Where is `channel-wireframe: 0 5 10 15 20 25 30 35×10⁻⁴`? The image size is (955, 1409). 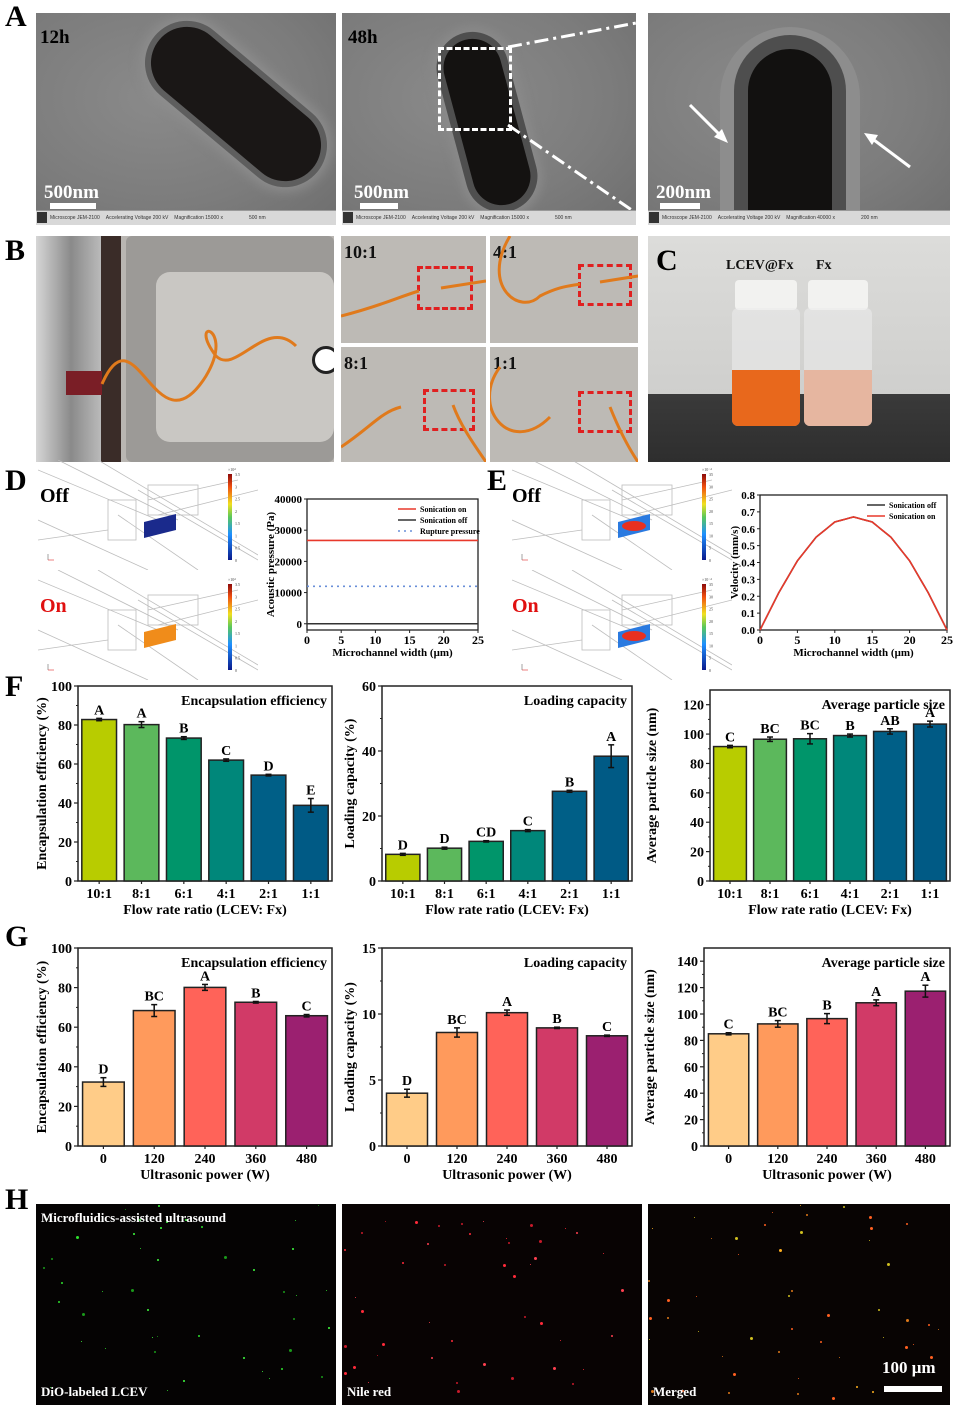 channel-wireframe: 0 5 10 15 20 25 30 35×10⁻⁴ is located at coordinates (622, 515).